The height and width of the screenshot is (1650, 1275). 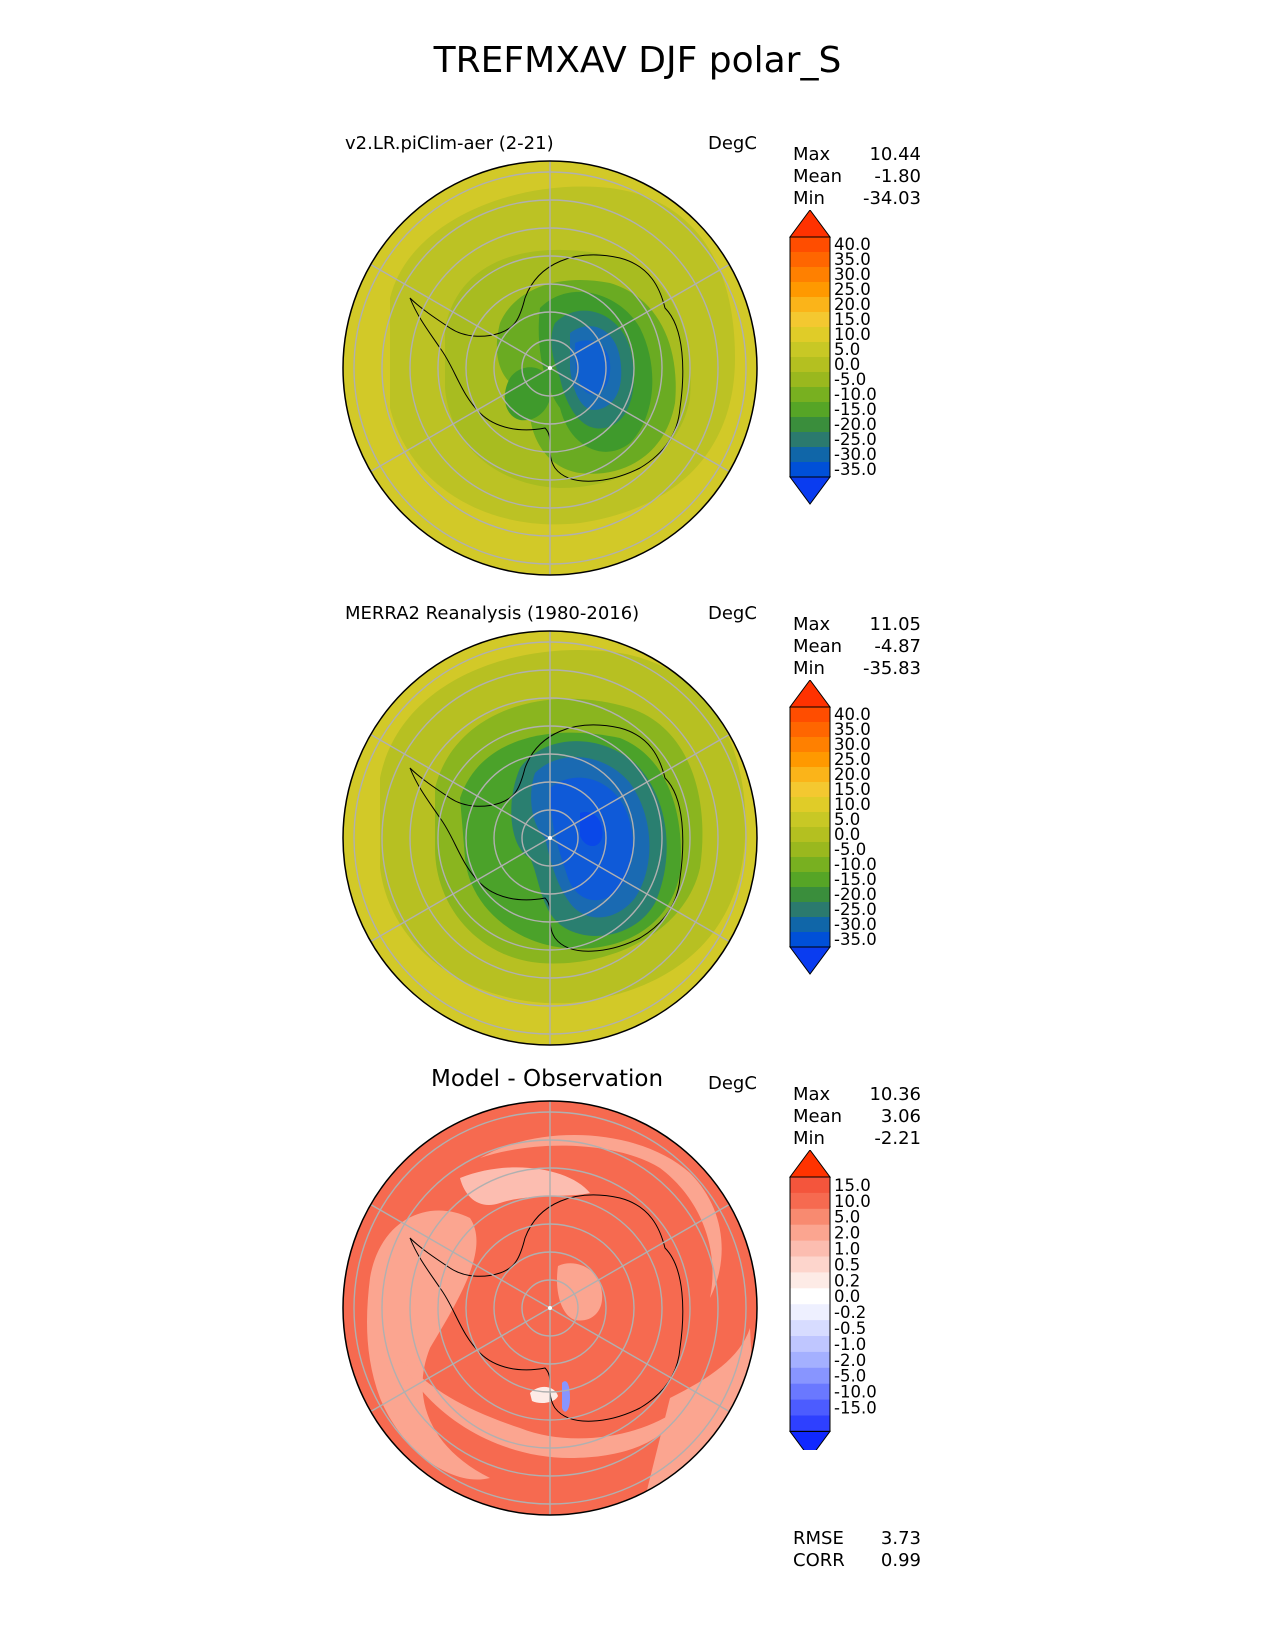 What do you see at coordinates (847, 1233) in the screenshot?
I see `colorbar-tick-label: 2.0` at bounding box center [847, 1233].